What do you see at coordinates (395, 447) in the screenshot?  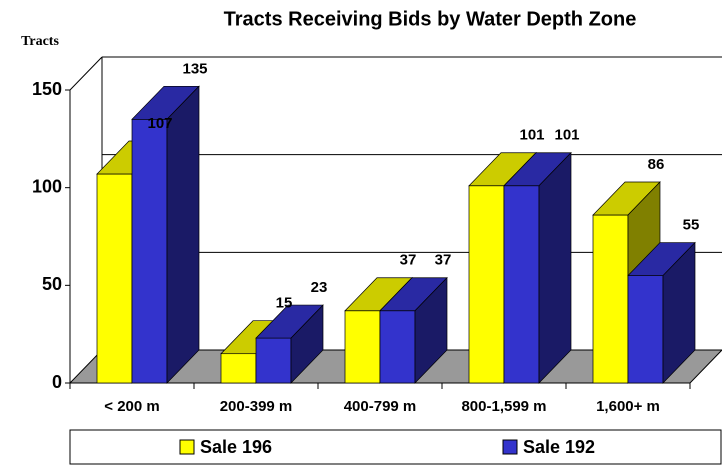 I see `legend-box` at bounding box center [395, 447].